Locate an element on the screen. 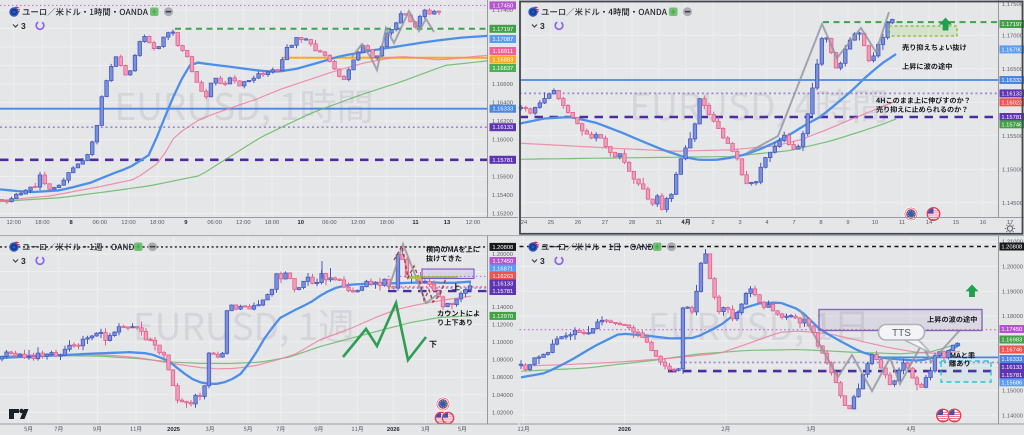 The height and width of the screenshot is (435, 1024). svg-text: 1.15200 is located at coordinates (502, 215).